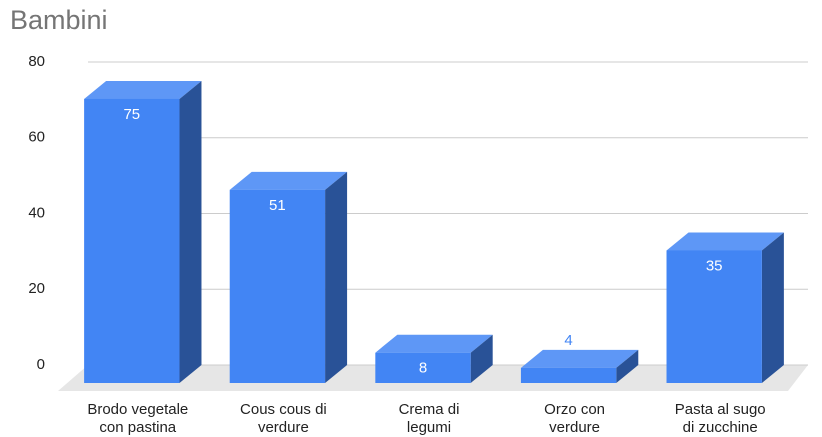 The width and height of the screenshot is (822, 437). What do you see at coordinates (36, 212) in the screenshot?
I see `y-tick-label: 40` at bounding box center [36, 212].